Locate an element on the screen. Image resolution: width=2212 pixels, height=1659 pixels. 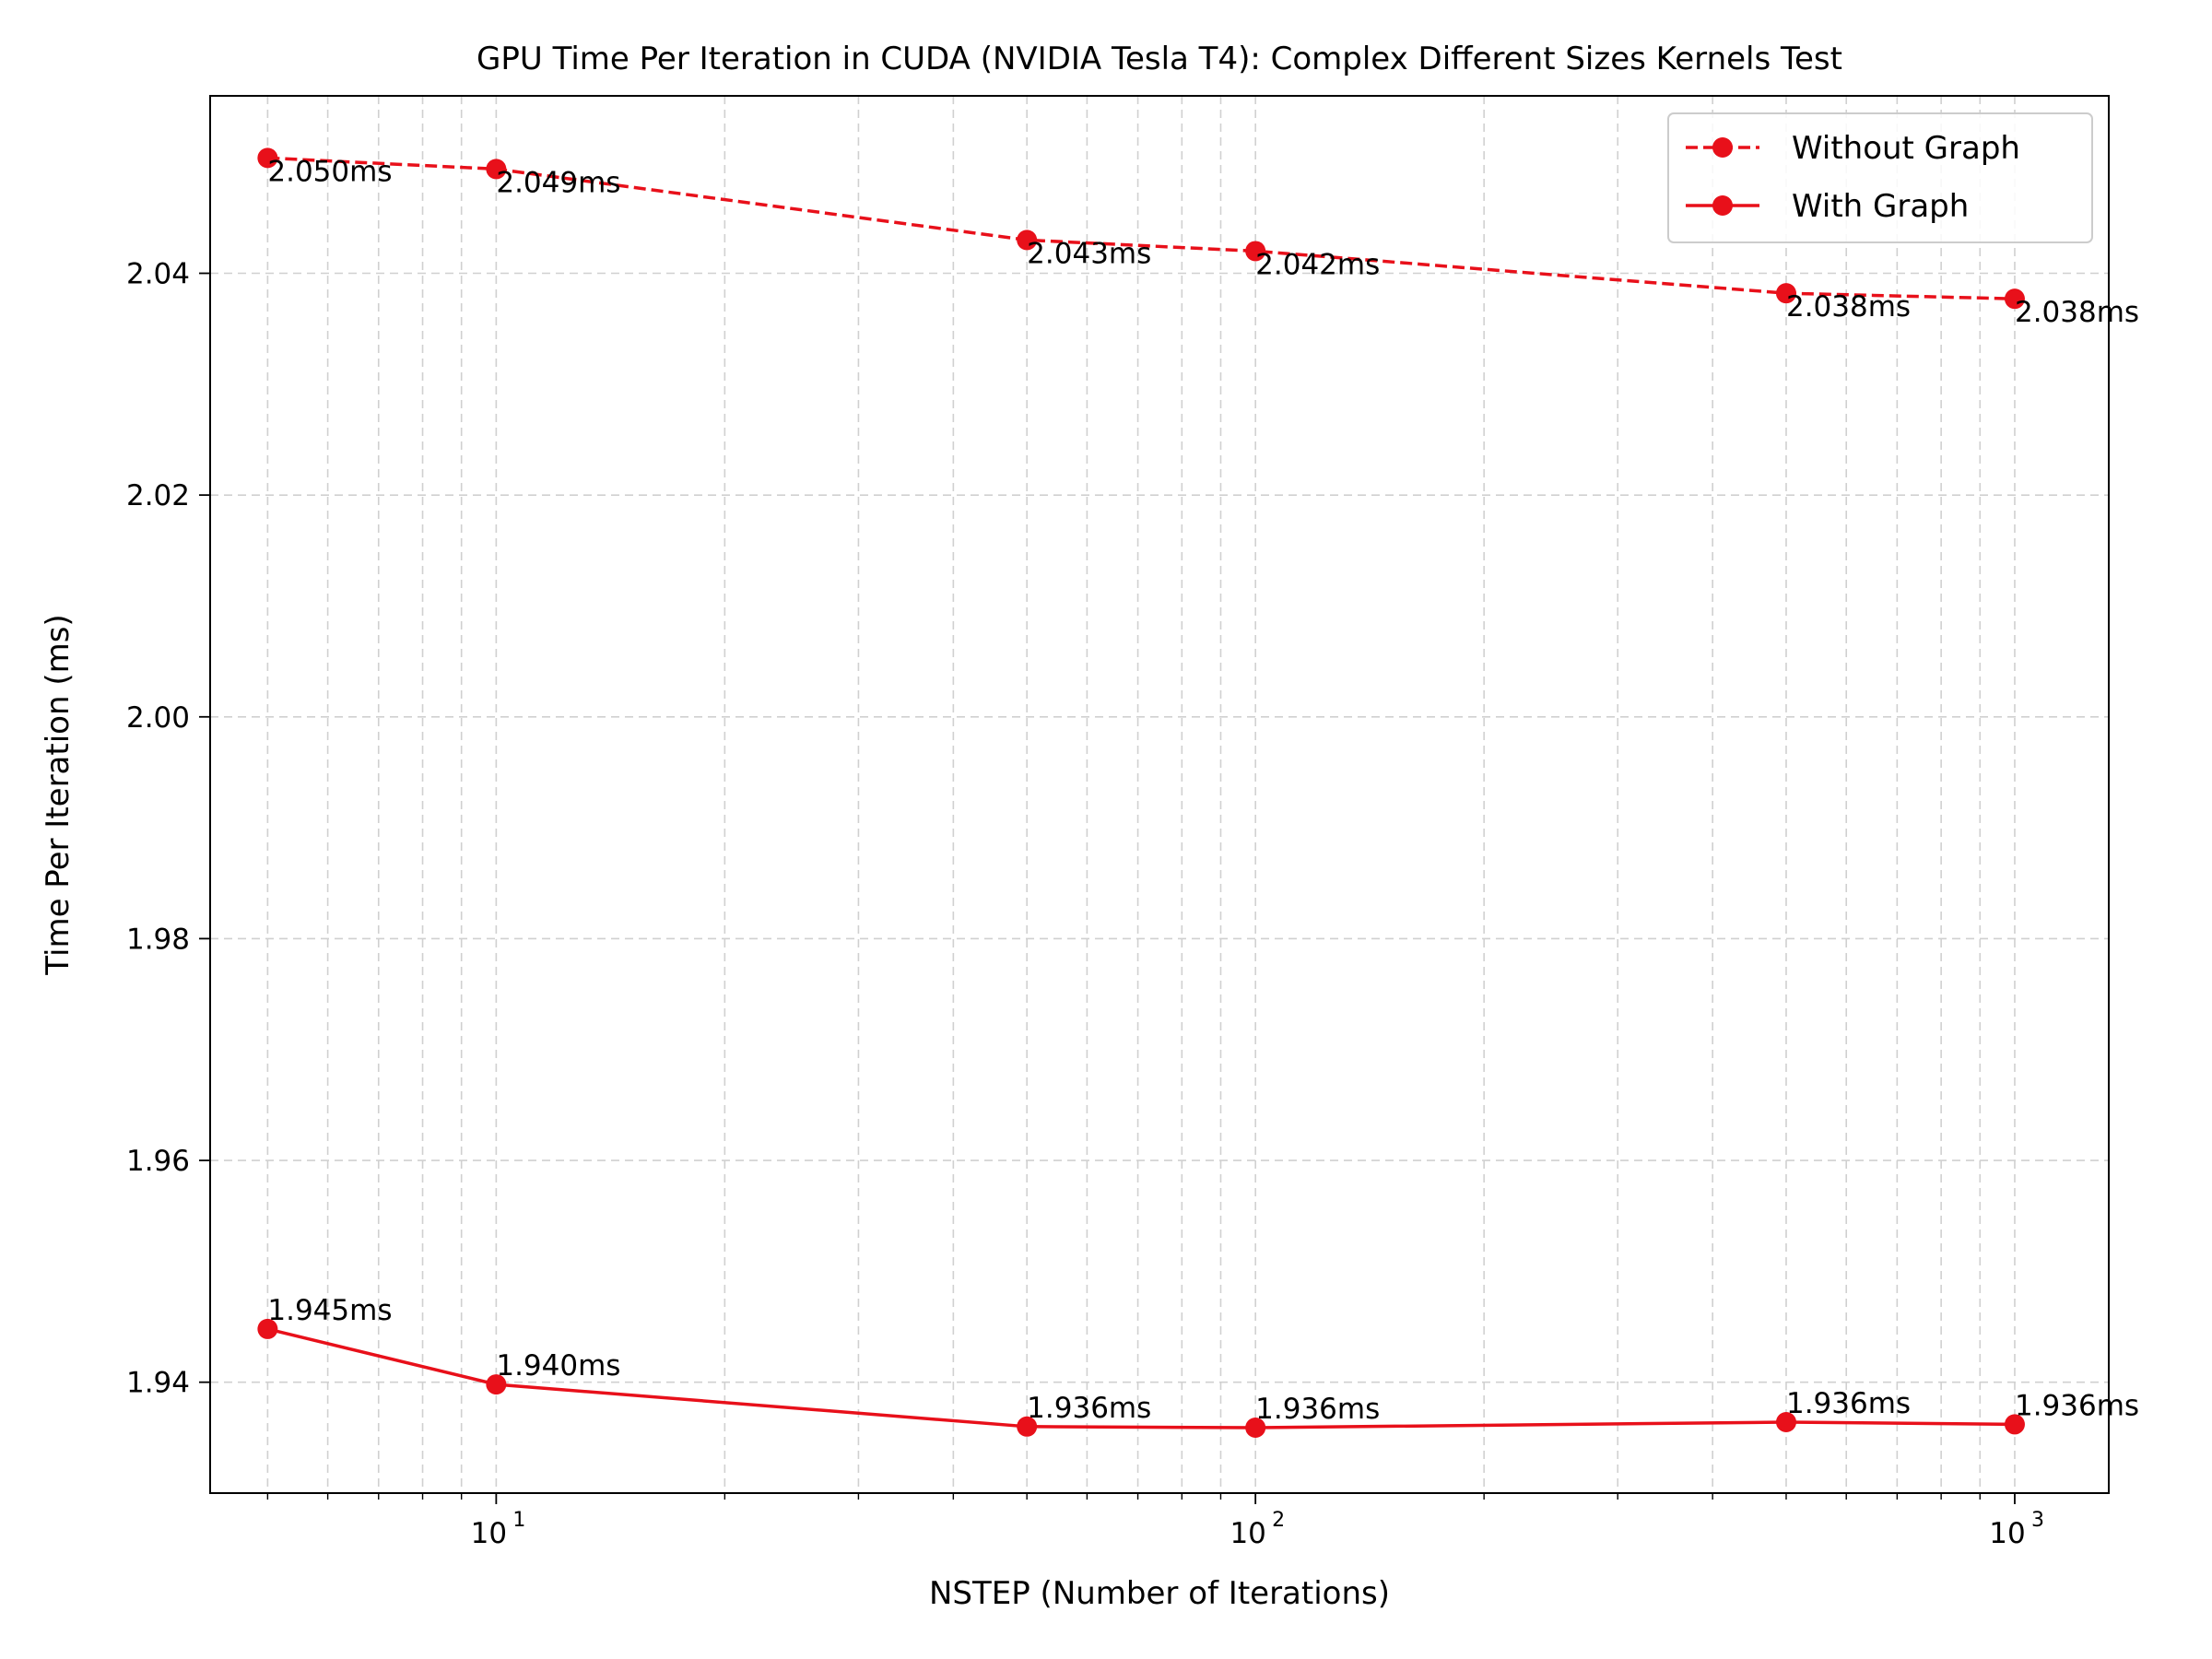
x-tick-label: 10 1 is located at coordinates (498, 1529).